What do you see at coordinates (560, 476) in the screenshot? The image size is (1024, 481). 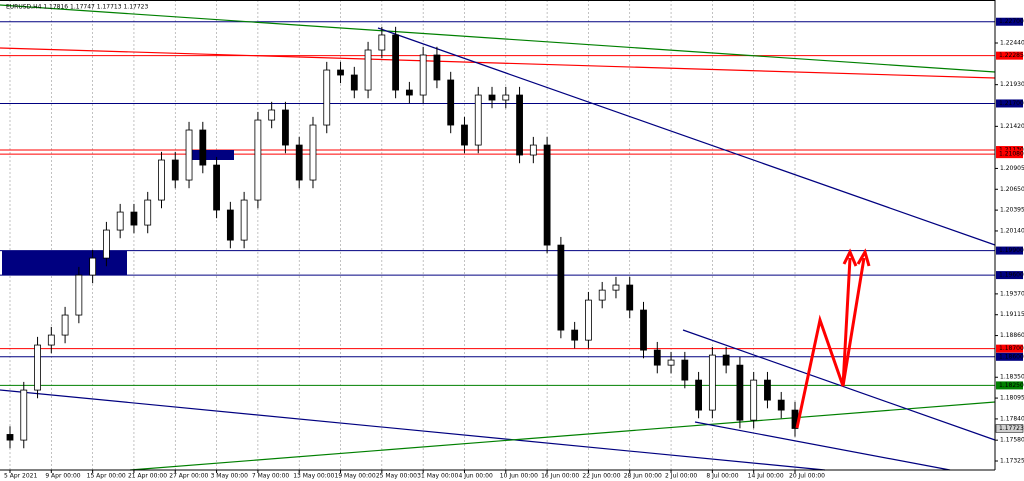 I see `x-tick-label: 16 Jun 00:00` at bounding box center [560, 476].